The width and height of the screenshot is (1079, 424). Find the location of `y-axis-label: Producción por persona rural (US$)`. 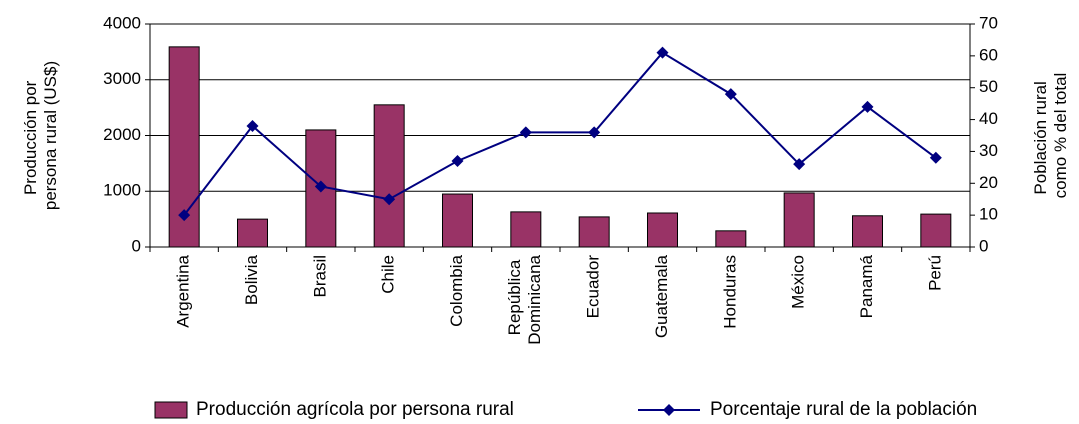

y-axis-label: Producción por persona rural (US$) is located at coordinates (40, 135).